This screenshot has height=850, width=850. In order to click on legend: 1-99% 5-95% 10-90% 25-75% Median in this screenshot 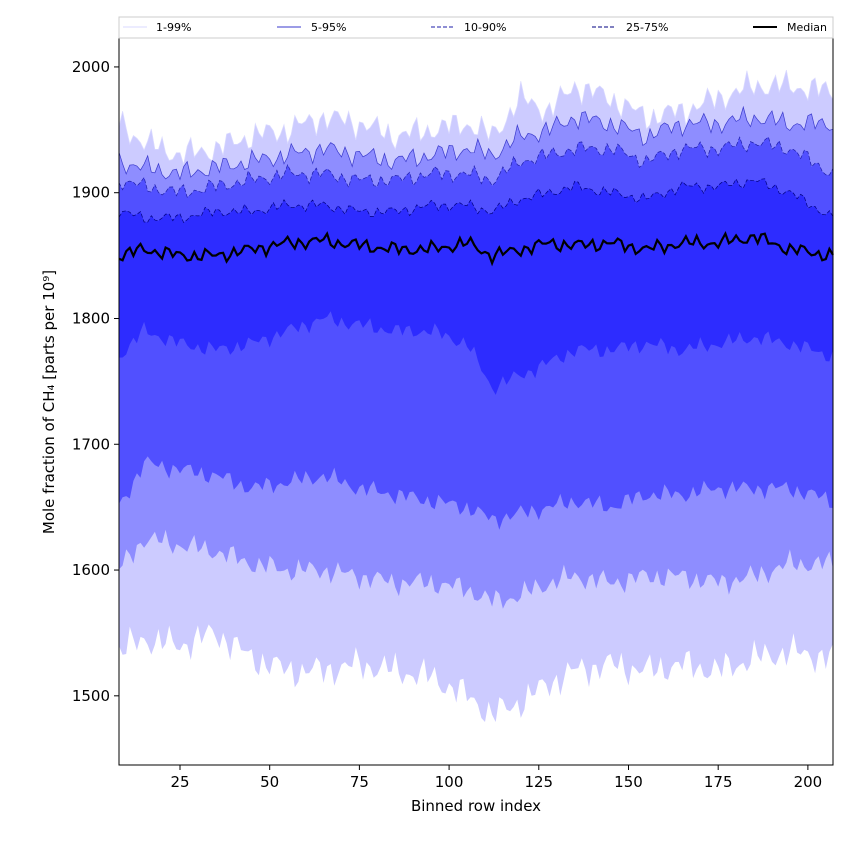, I will do `click(476, 27)`.